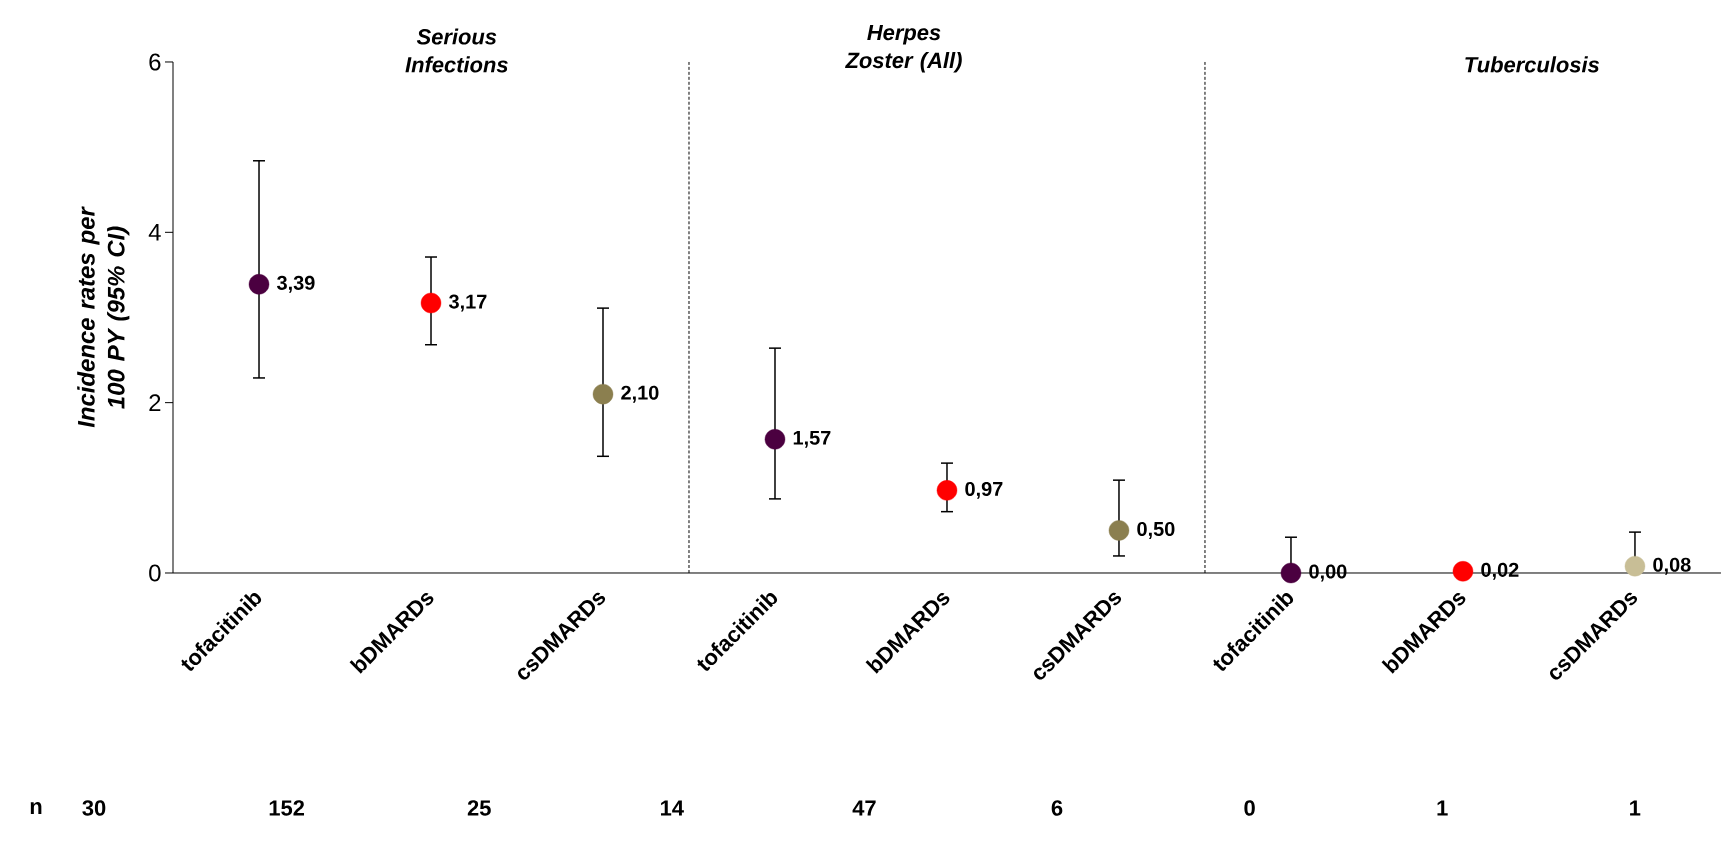  What do you see at coordinates (467, 303) in the screenshot?
I see `data-label: 3,17` at bounding box center [467, 303].